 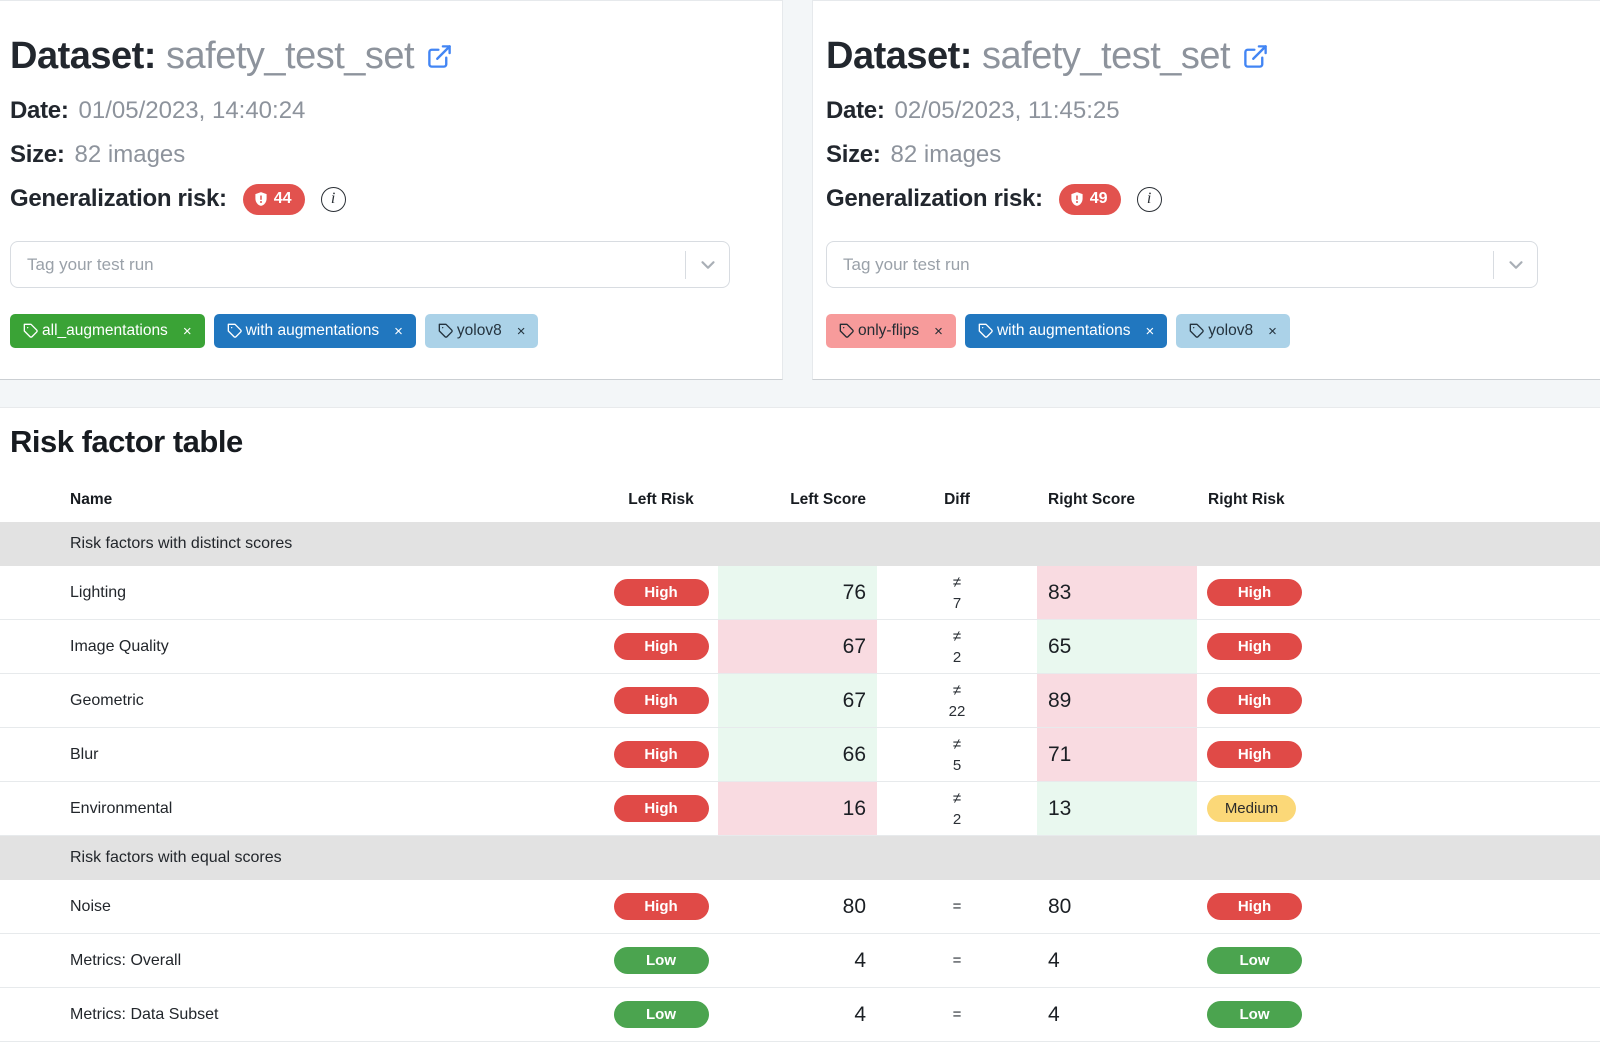 I want to click on table-row: Metrics: Overall Low 4 = 4 Low, so click(x=800, y=961).